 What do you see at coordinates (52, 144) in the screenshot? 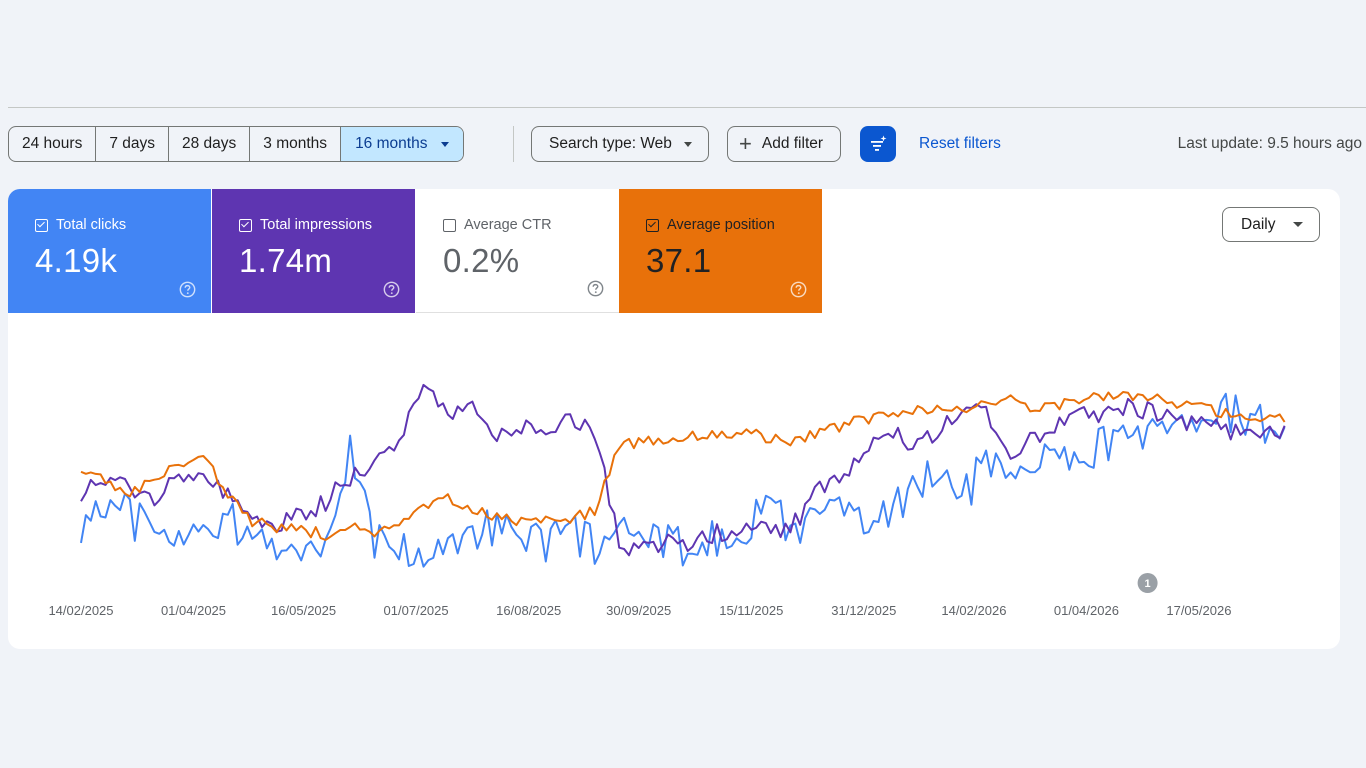
I see `range-24-hours: 24 hours` at bounding box center [52, 144].